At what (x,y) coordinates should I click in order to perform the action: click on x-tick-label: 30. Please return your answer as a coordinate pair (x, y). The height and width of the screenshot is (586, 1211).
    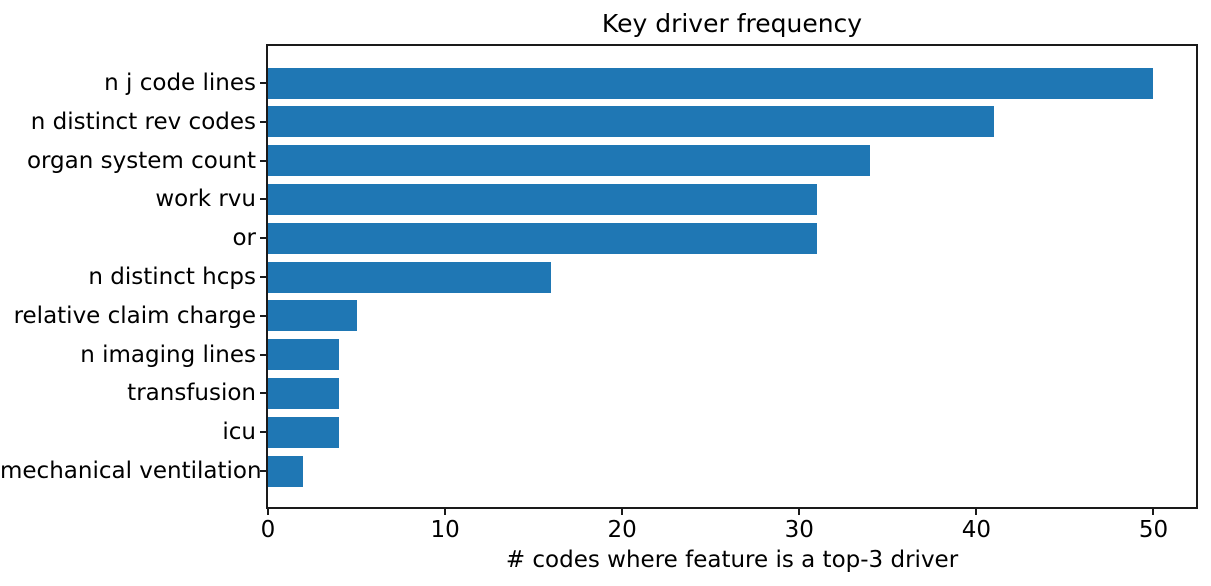
    Looking at the image, I should click on (799, 530).